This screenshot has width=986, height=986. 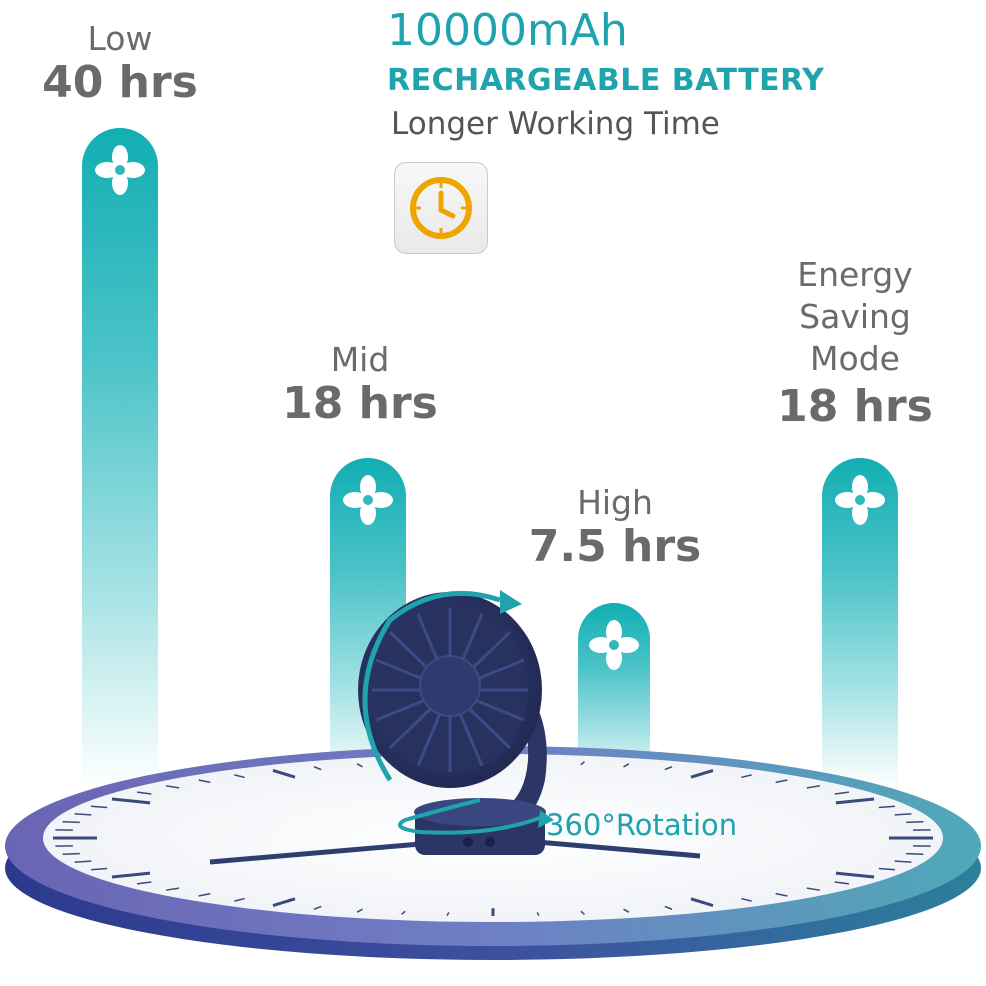 What do you see at coordinates (855, 406) in the screenshot?
I see `mode-energy-hours: 18 hrs` at bounding box center [855, 406].